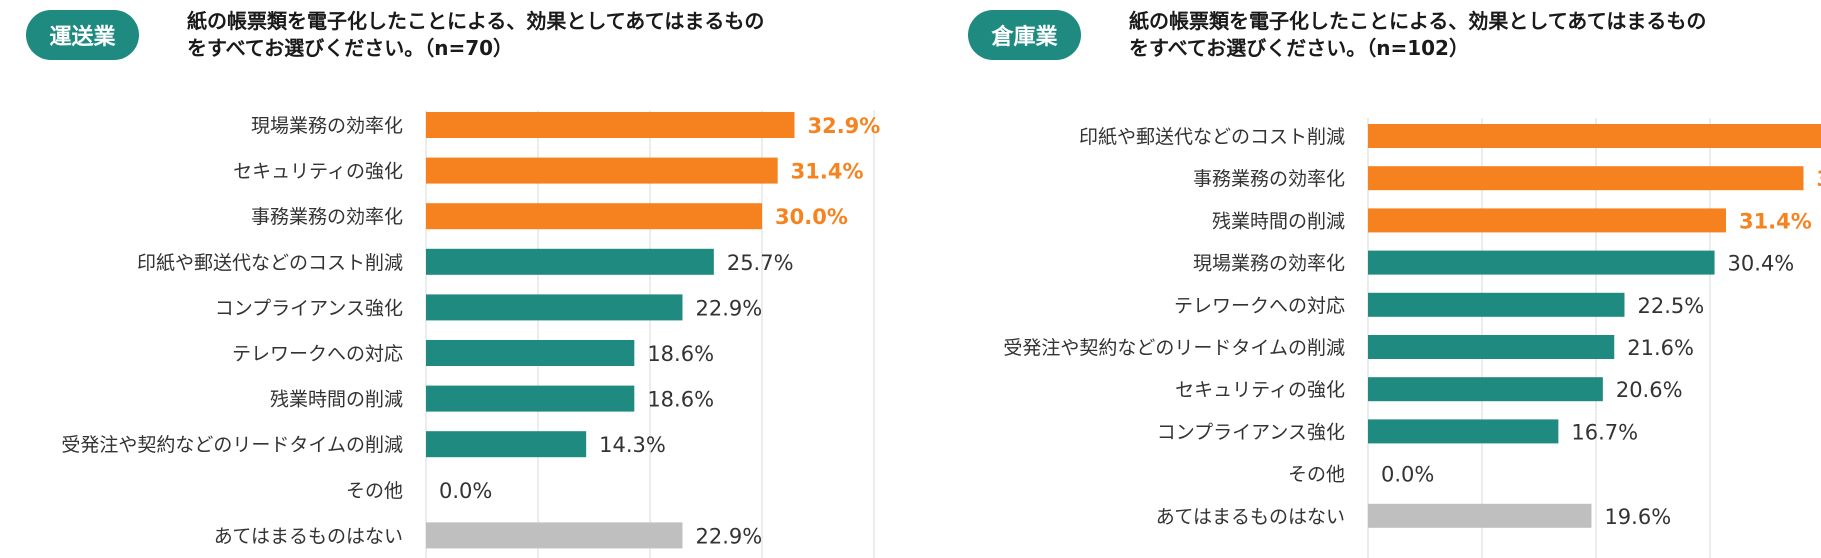  I want to click on value-label: 22.5%, so click(1671, 306).